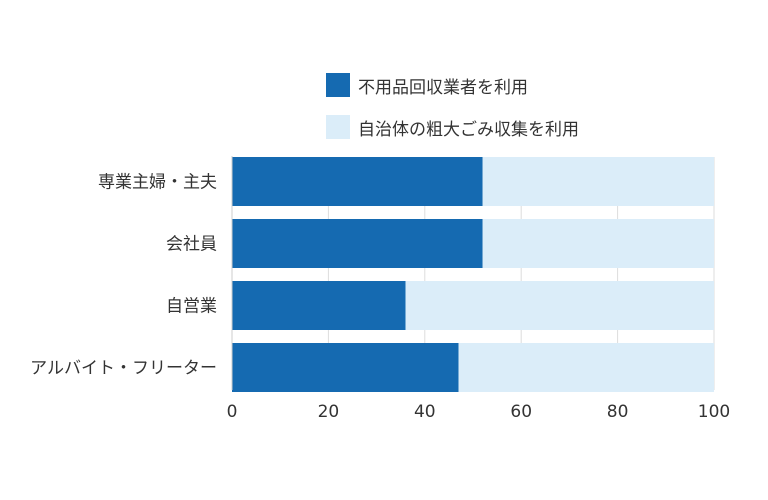  Describe the element at coordinates (714, 412) in the screenshot. I see `x-tick-label-5: 100` at that location.